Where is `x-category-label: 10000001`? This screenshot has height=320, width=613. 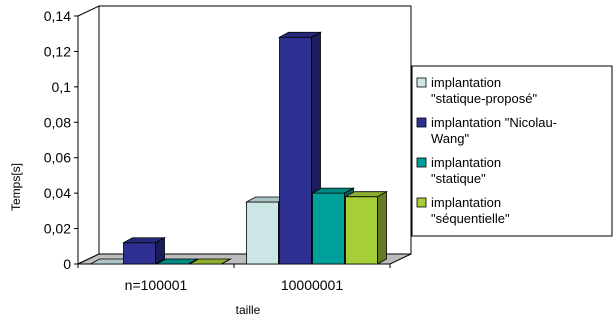
x-category-label: 10000001 is located at coordinates (312, 285).